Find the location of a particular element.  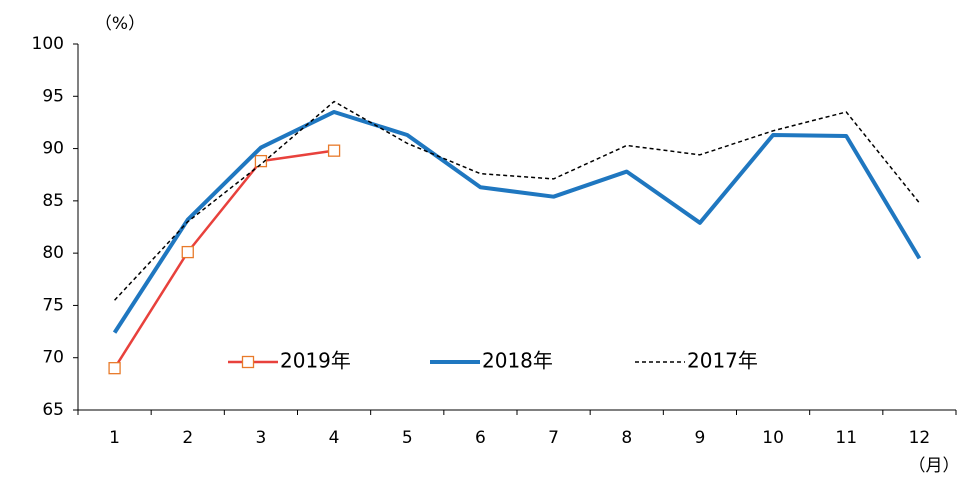

y-tick-label: 70 is located at coordinates (53, 358).